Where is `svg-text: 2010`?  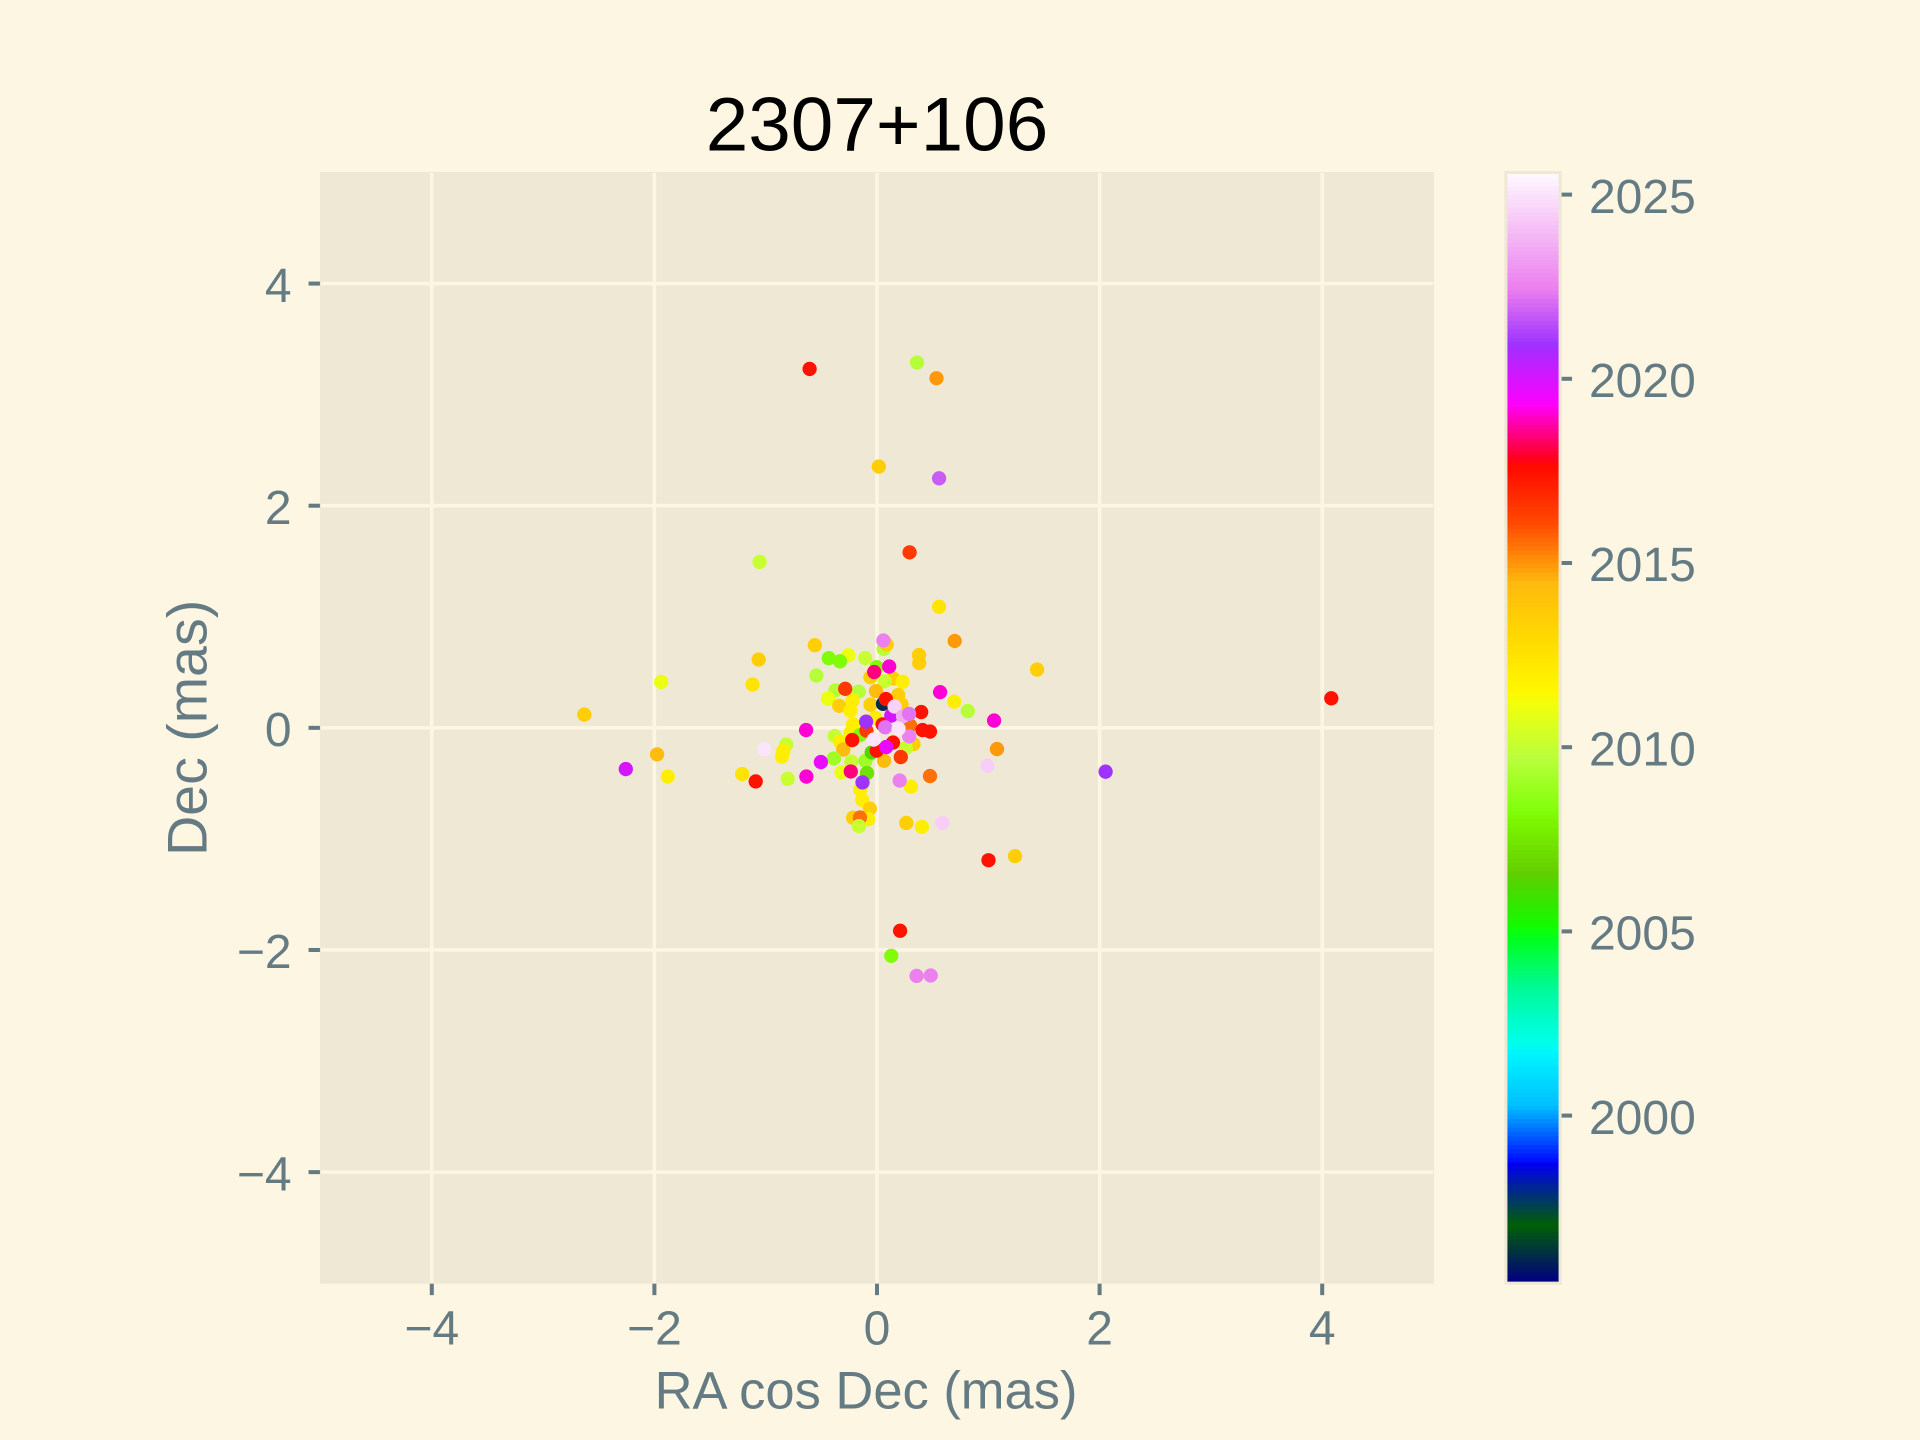
svg-text: 2010 is located at coordinates (1642, 749).